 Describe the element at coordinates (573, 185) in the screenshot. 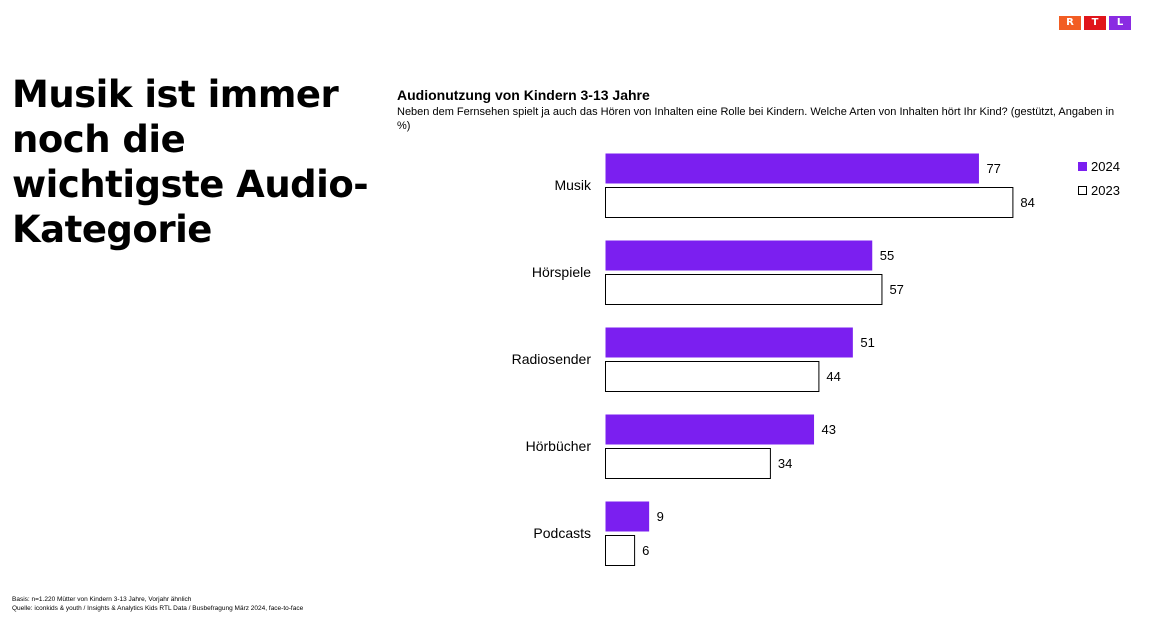

I see `category-label-musik: Musik` at that location.